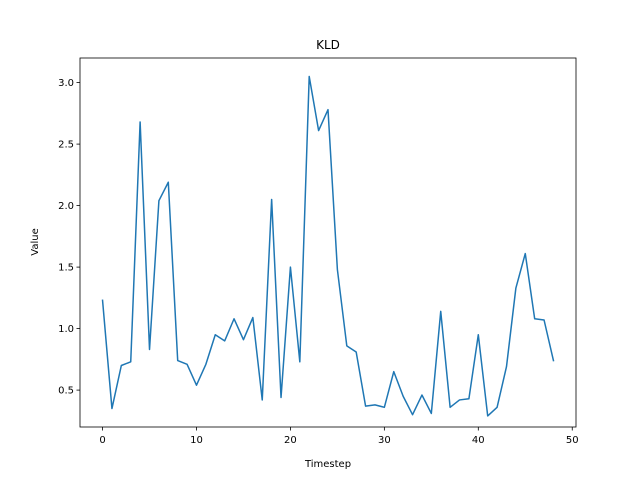 The height and width of the screenshot is (480, 640). Describe the element at coordinates (328, 45) in the screenshot. I see `chart-title: KLD` at that location.